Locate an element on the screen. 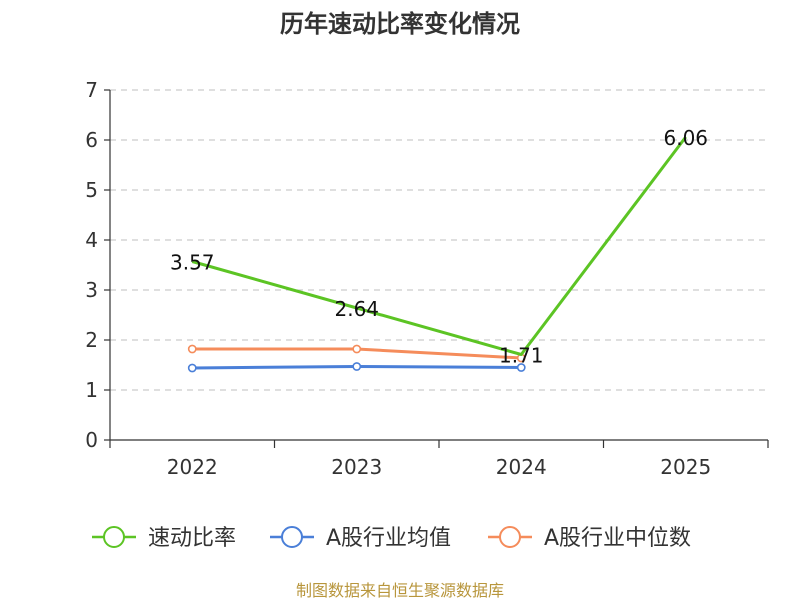  y-tick-label-7: 7 is located at coordinates (91, 90).